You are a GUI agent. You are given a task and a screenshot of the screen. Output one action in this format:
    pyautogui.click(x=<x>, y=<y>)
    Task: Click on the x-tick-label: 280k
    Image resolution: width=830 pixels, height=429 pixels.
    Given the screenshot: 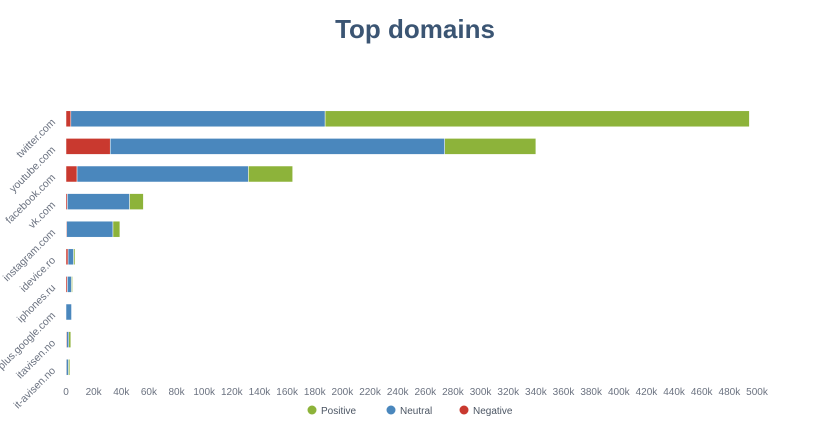 What is the action you would take?
    pyautogui.click(x=453, y=392)
    